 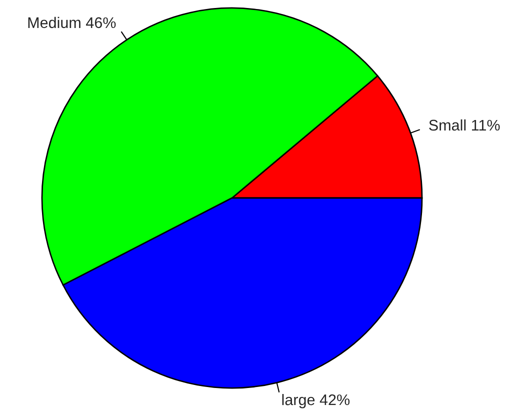 What do you see at coordinates (464, 125) in the screenshot?
I see `slice-label: Small 11%` at bounding box center [464, 125].